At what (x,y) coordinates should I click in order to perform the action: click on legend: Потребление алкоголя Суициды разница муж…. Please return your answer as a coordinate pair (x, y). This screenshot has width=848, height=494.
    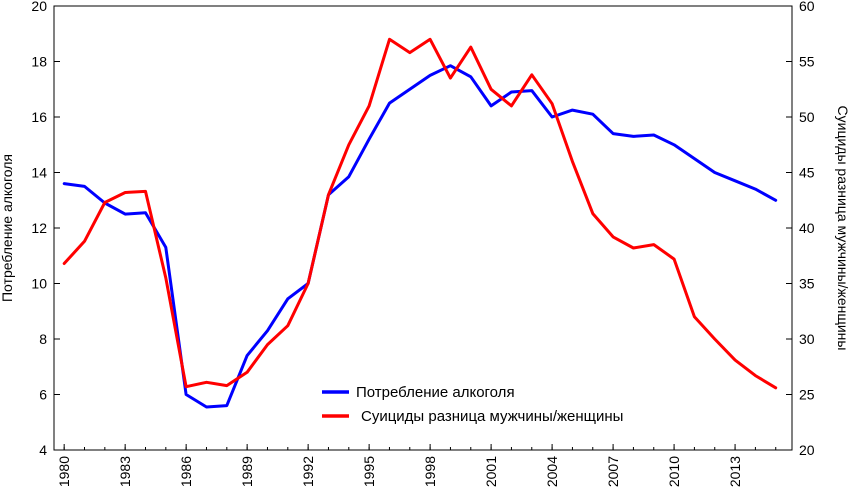
    Looking at the image, I should click on (472, 404).